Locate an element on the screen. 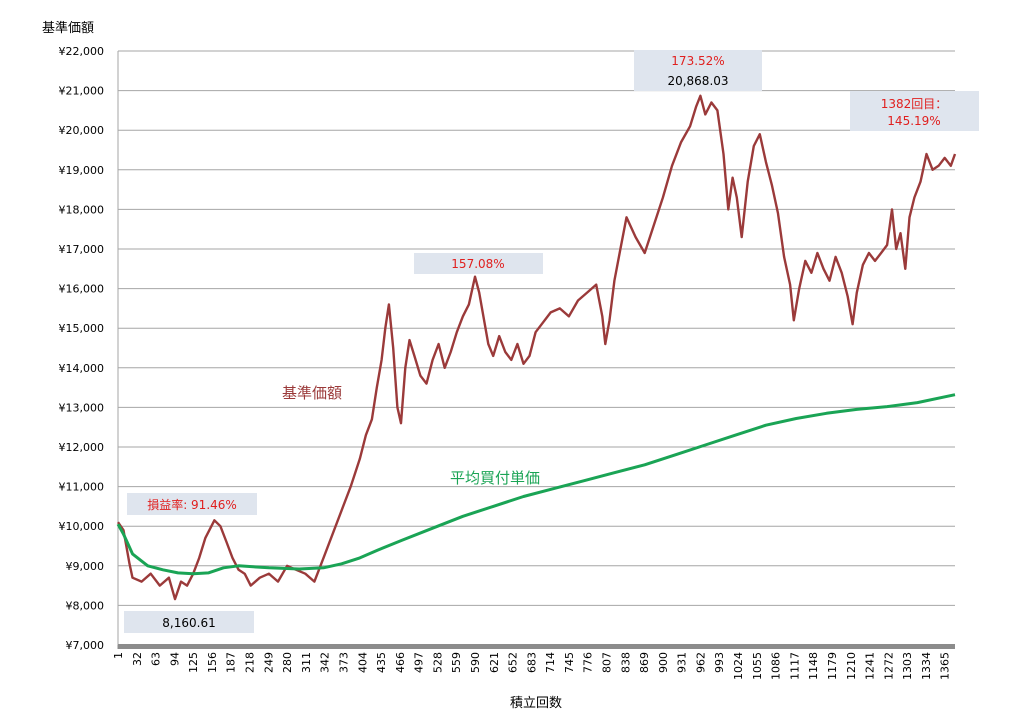  x-tick-label: 280 is located at coordinates (287, 662).